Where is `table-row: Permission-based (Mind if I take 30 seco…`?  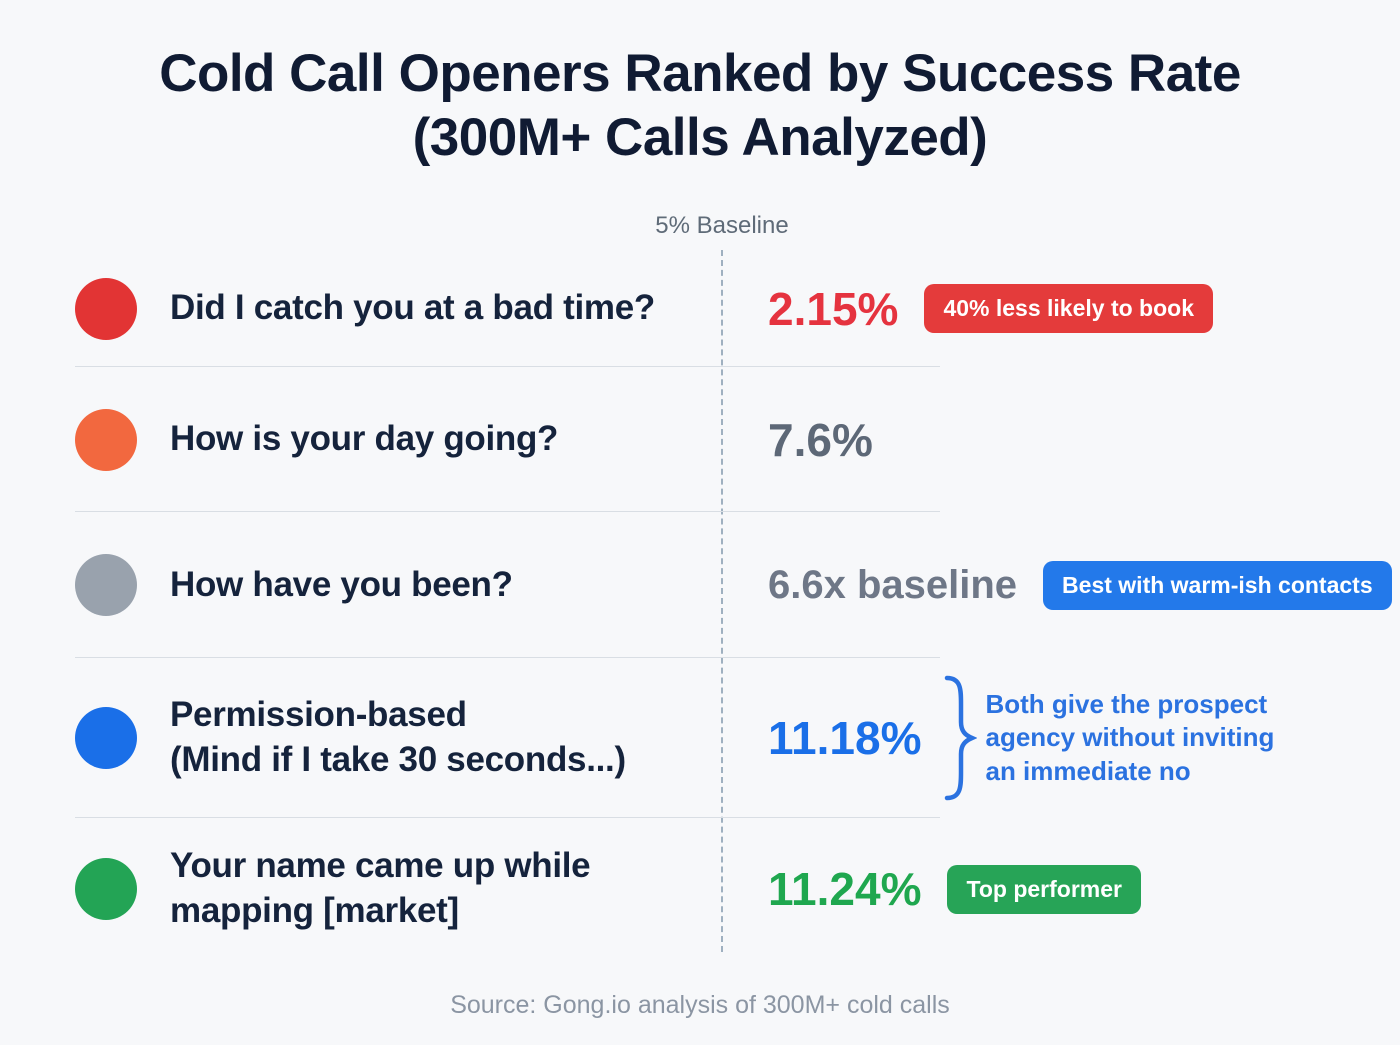
table-row: Permission-based (Mind if I take 30 seco… is located at coordinates (720, 738).